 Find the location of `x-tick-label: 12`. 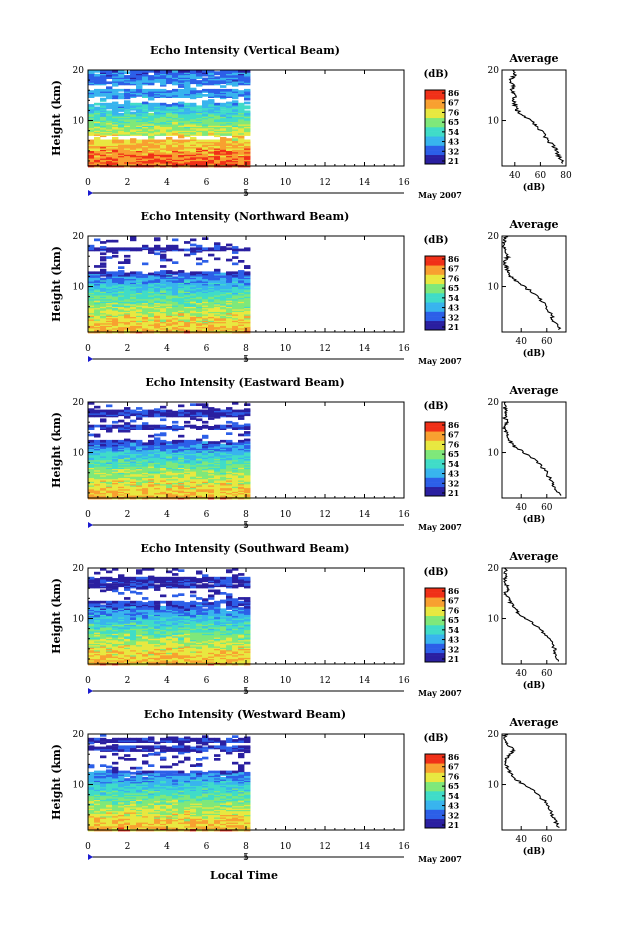

x-tick-label: 12 is located at coordinates (324, 349).